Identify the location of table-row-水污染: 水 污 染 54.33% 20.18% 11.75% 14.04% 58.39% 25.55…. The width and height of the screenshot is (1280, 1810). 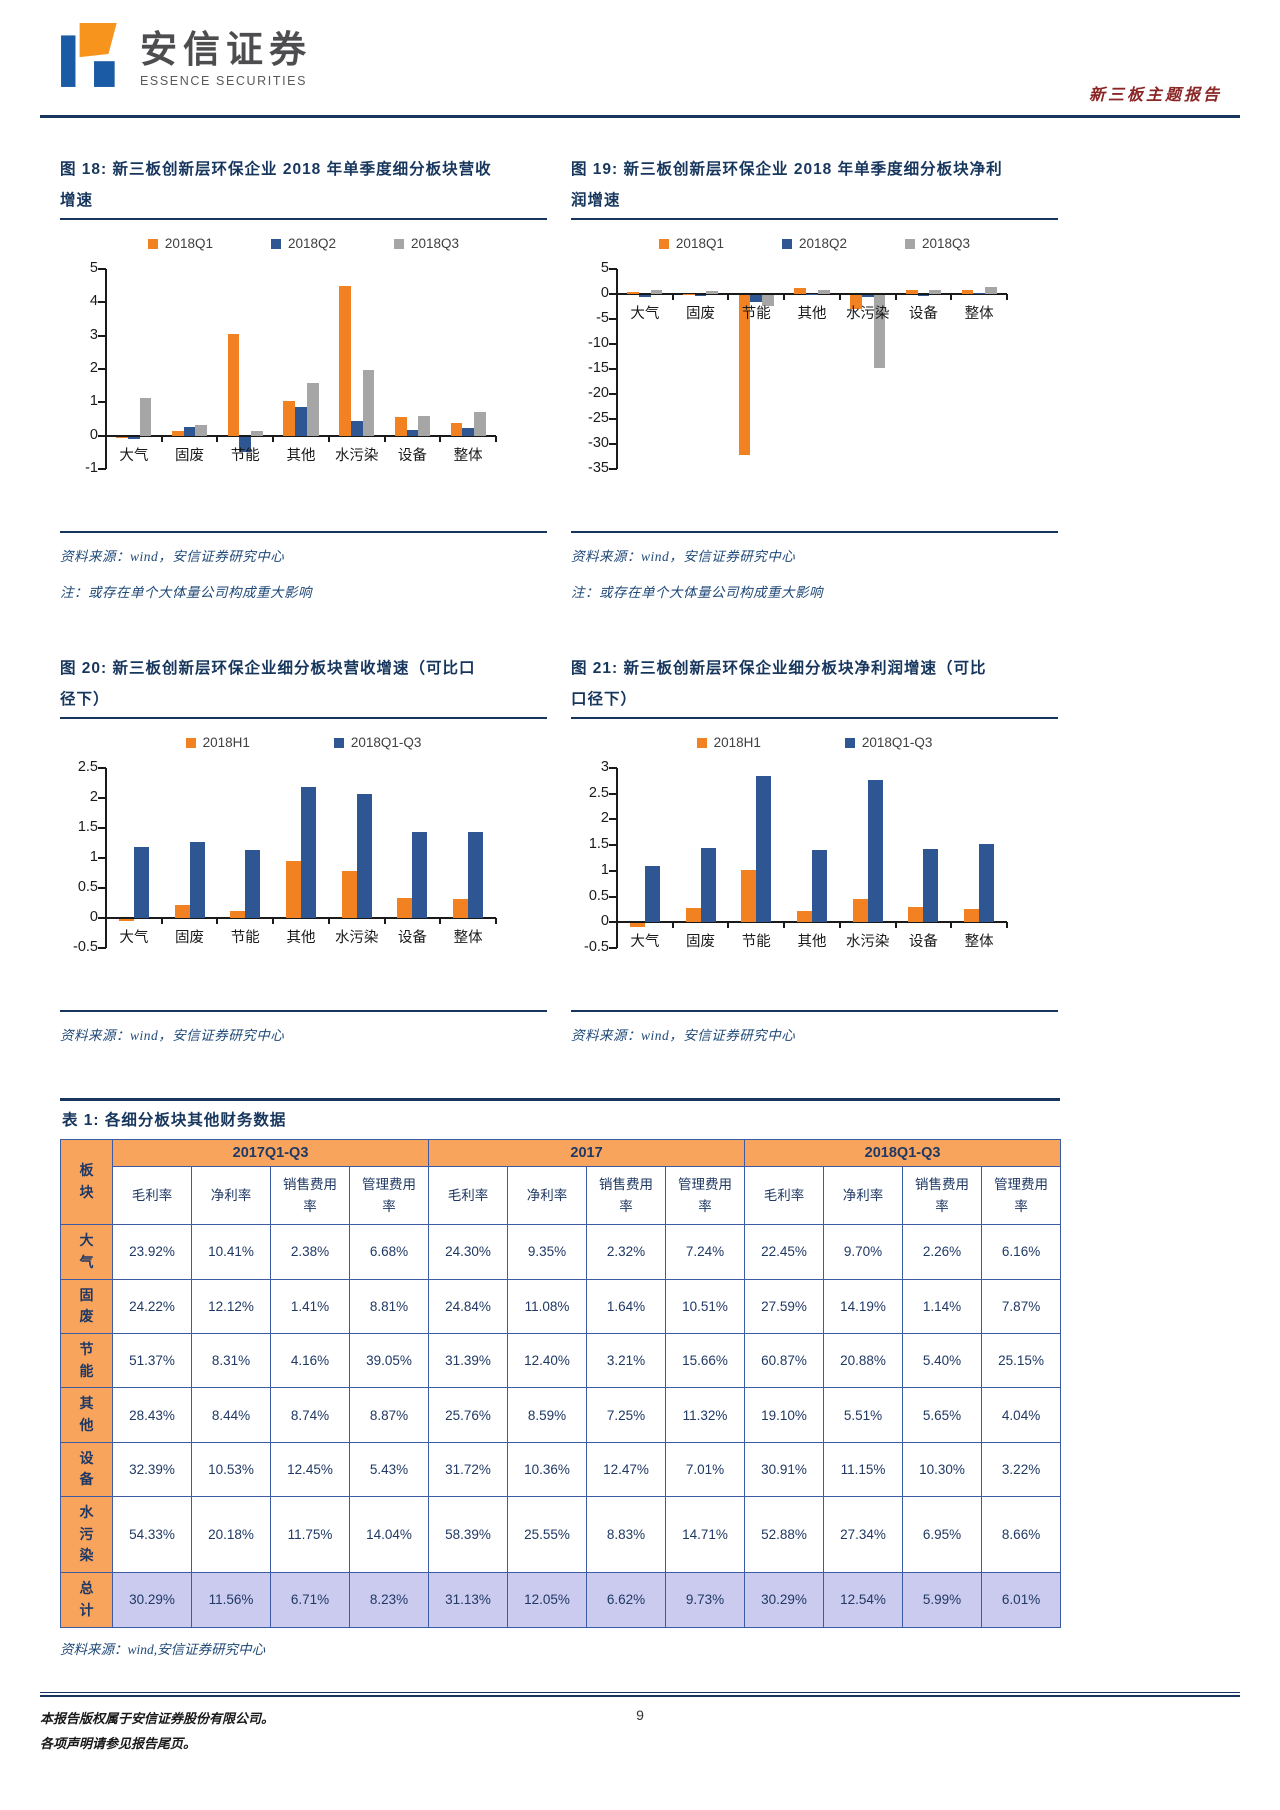
(561, 1535).